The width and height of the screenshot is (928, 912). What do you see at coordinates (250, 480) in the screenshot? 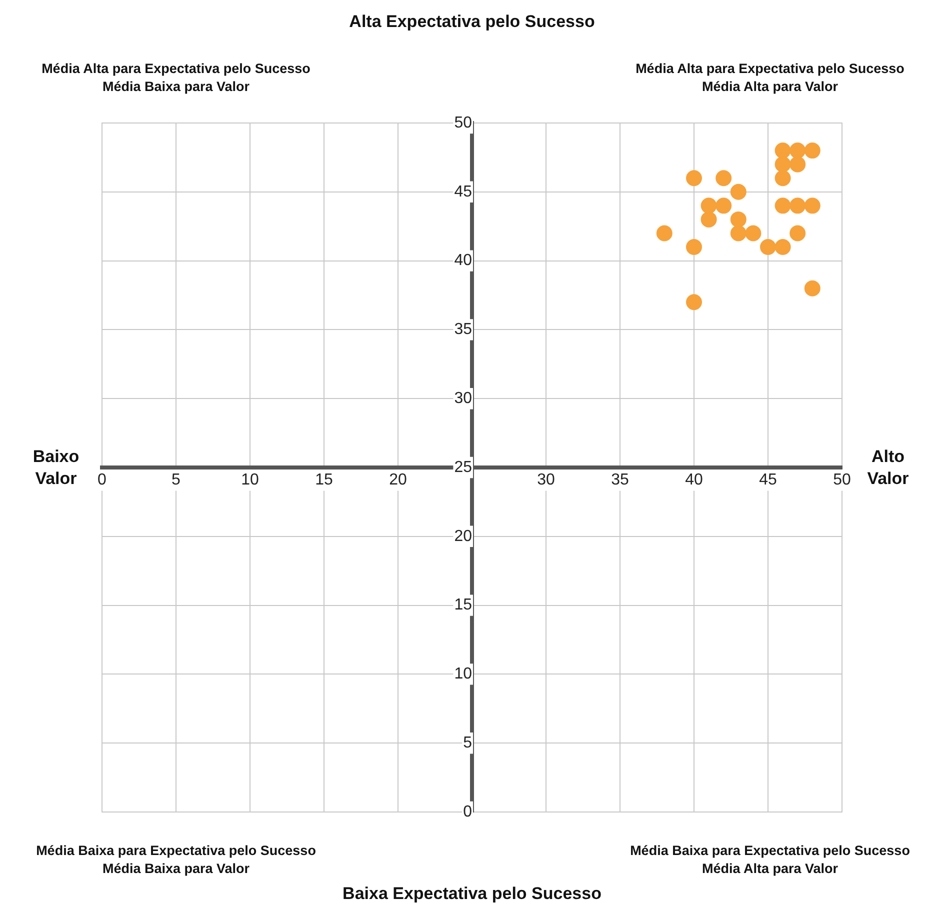
I see `x-tick-label: 10` at bounding box center [250, 480].